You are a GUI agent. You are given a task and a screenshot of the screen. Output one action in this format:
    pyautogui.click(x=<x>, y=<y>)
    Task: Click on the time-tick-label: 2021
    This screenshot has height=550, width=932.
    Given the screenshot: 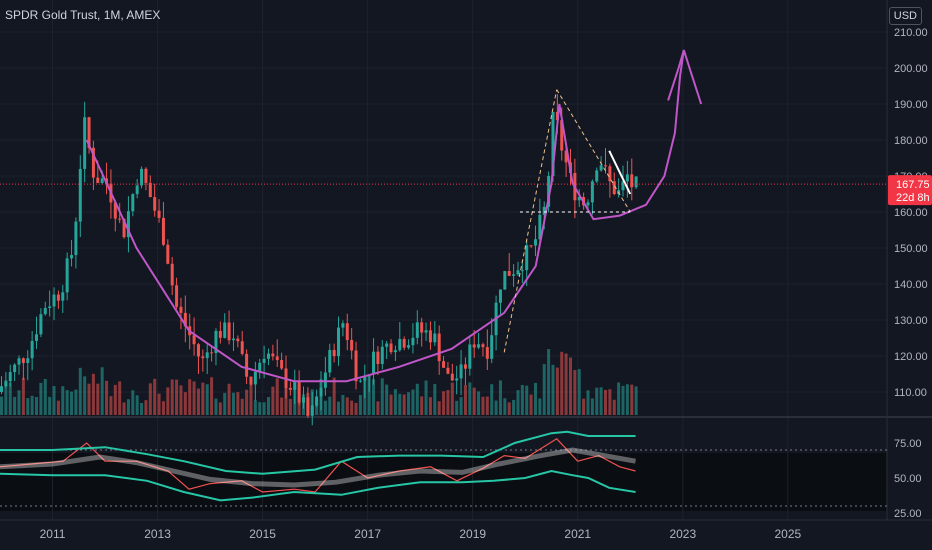 What is the action you would take?
    pyautogui.click(x=577, y=534)
    